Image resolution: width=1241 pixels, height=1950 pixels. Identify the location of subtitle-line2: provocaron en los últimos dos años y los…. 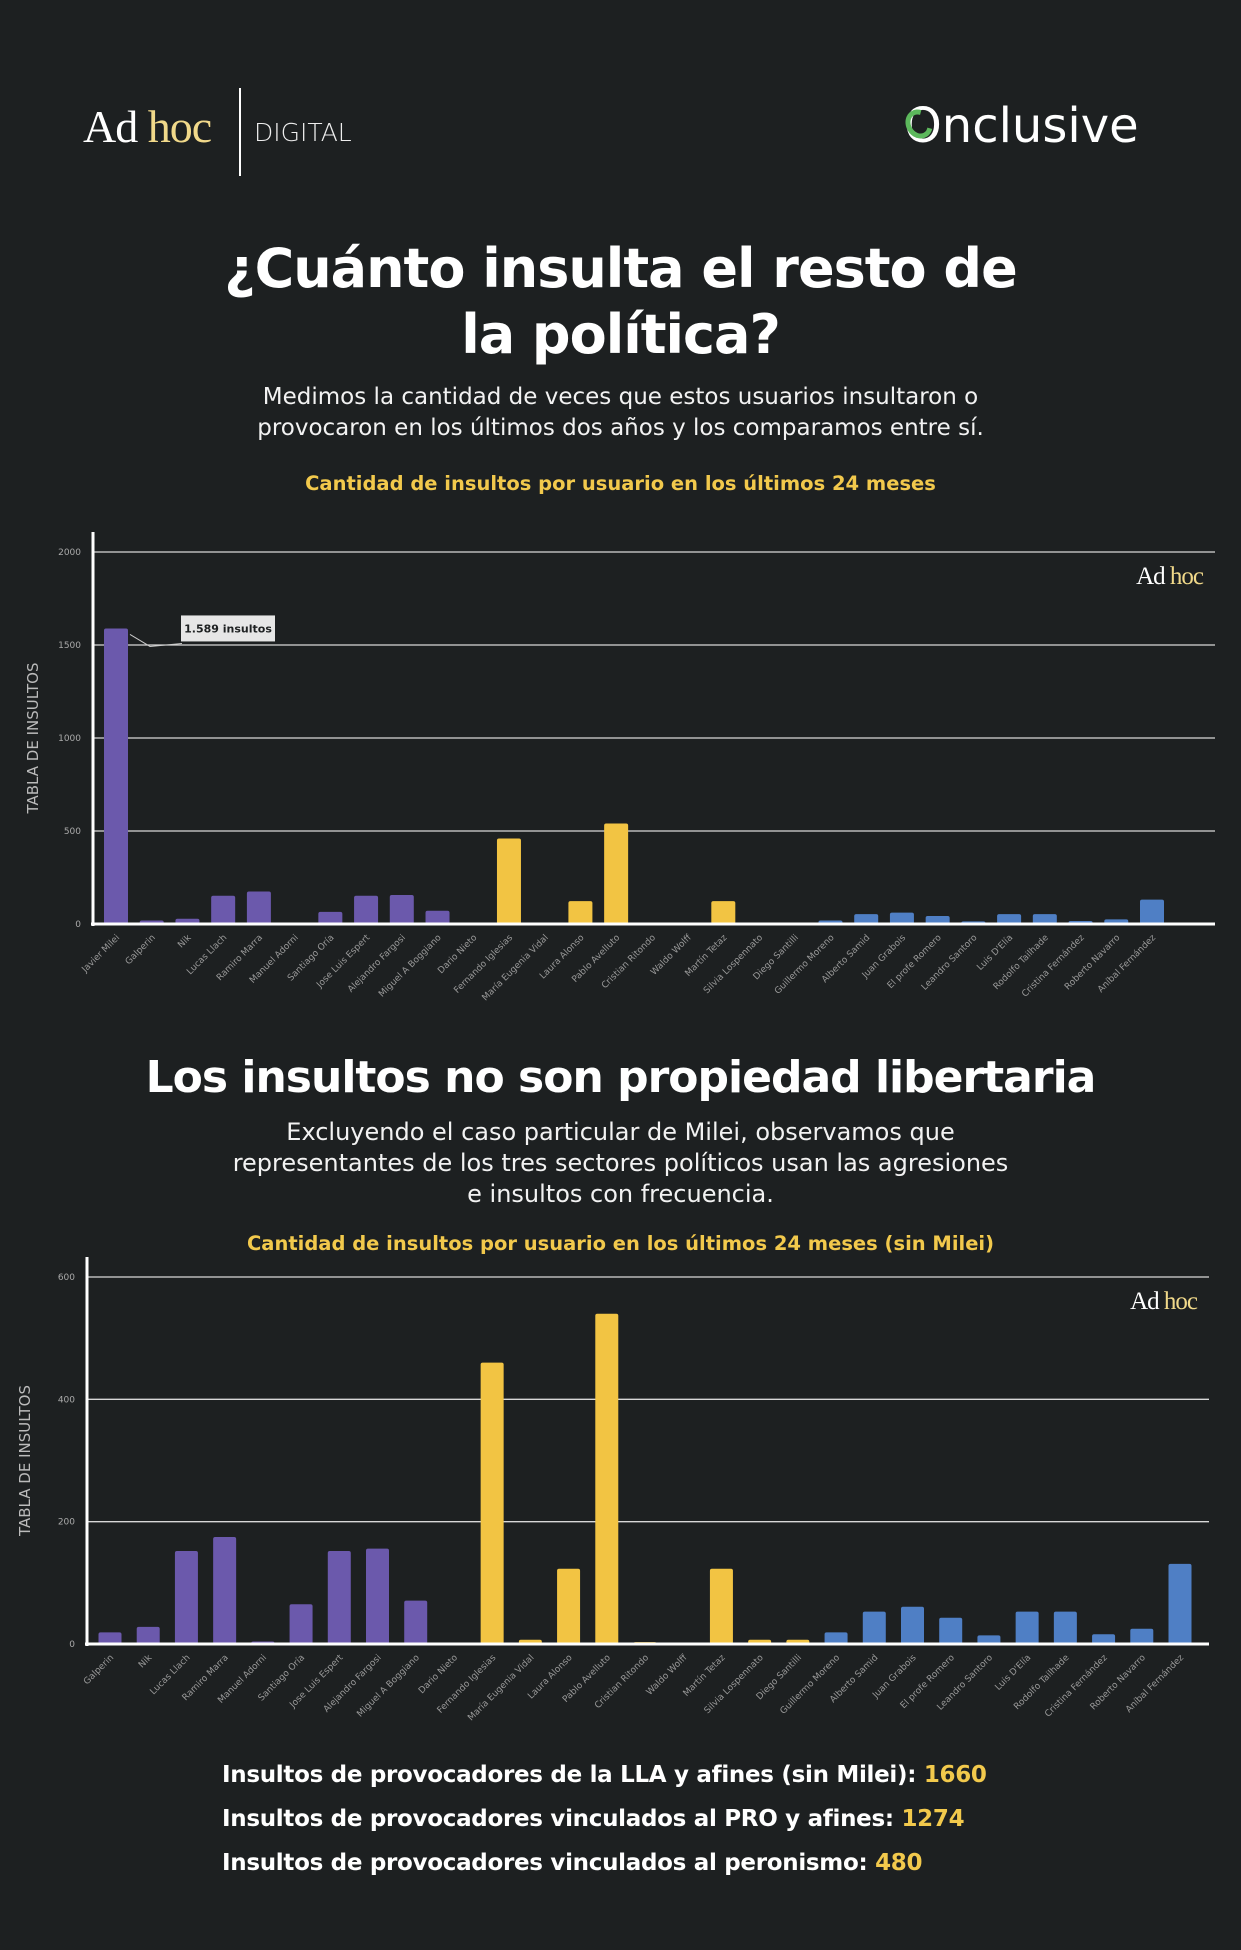
(620, 428).